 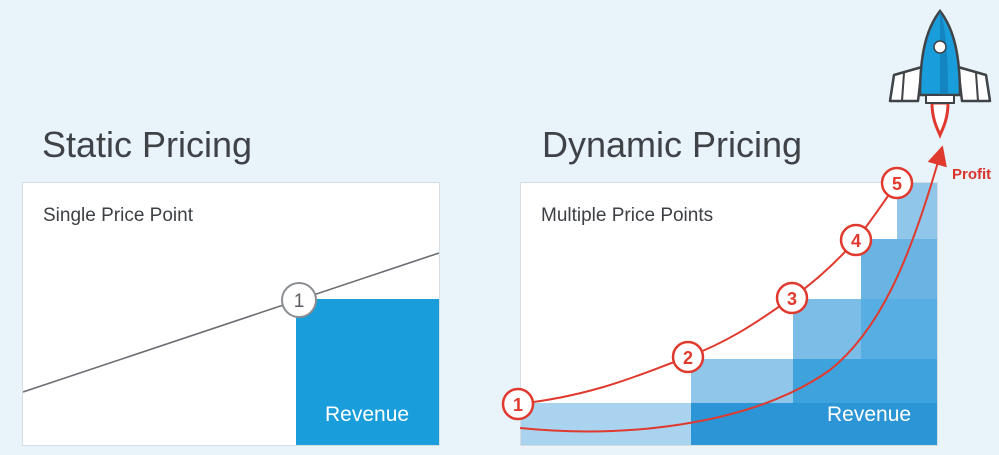 I want to click on price-point-1-label: 1, so click(x=518, y=405).